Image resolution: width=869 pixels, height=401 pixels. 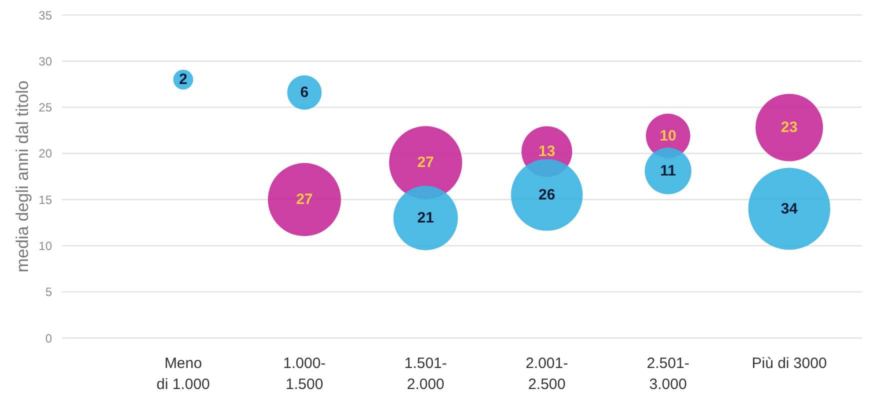 I want to click on data-label: 11, so click(x=668, y=171).